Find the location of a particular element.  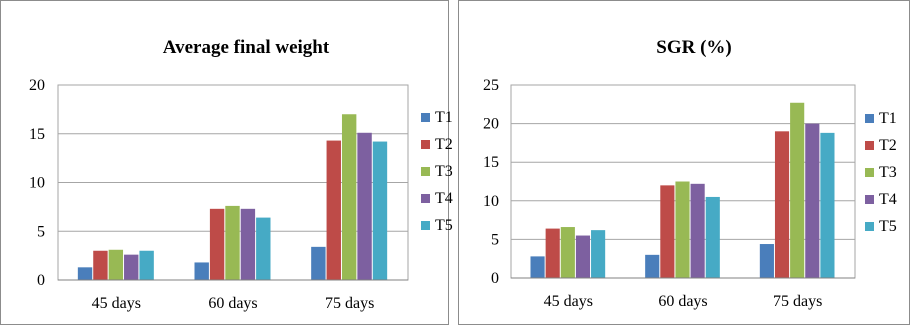

chart-title: SGR (%) is located at coordinates (693, 47).